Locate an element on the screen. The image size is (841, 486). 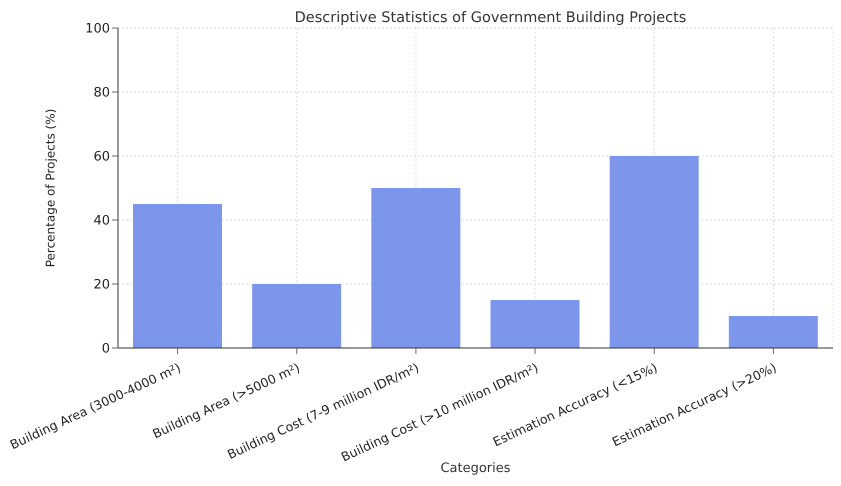
y-tick-label: 0 is located at coordinates (106, 349).